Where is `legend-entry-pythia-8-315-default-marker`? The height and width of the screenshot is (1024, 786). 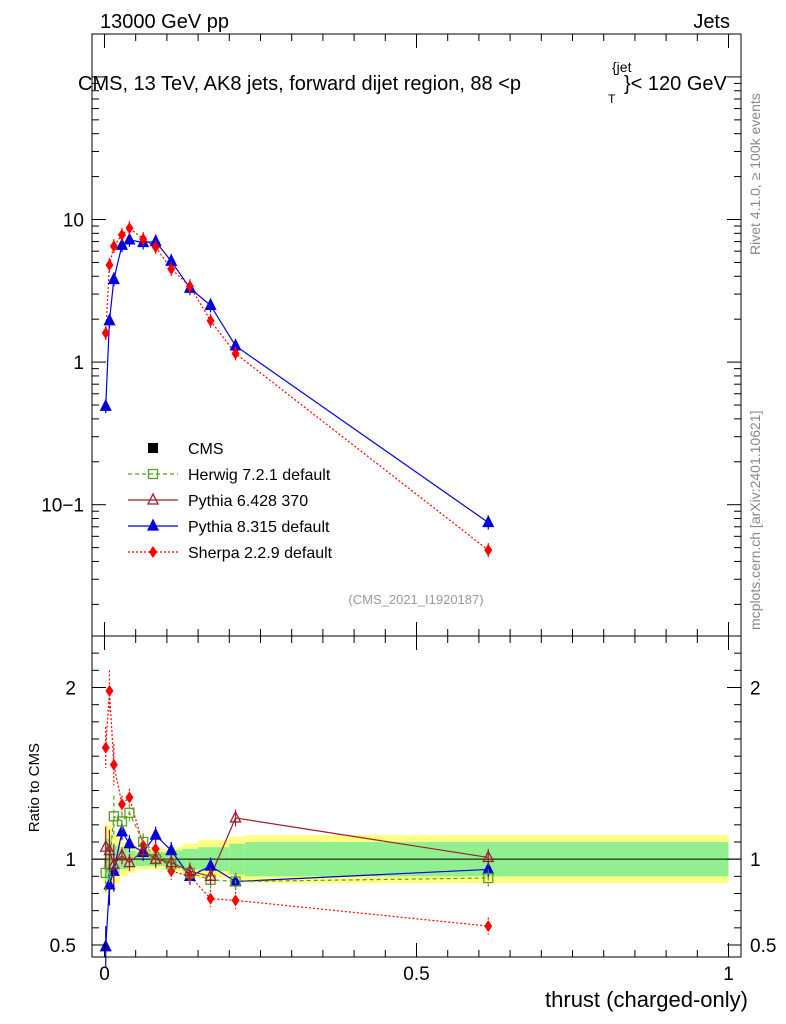
legend-entry-pythia-8-315-default-marker is located at coordinates (153, 524).